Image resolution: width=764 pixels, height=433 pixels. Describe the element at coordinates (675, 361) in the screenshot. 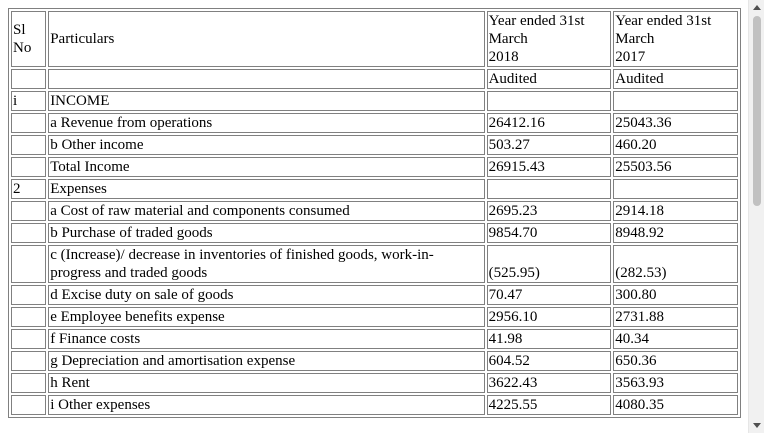

I see `row-value-2017: 650.36` at that location.